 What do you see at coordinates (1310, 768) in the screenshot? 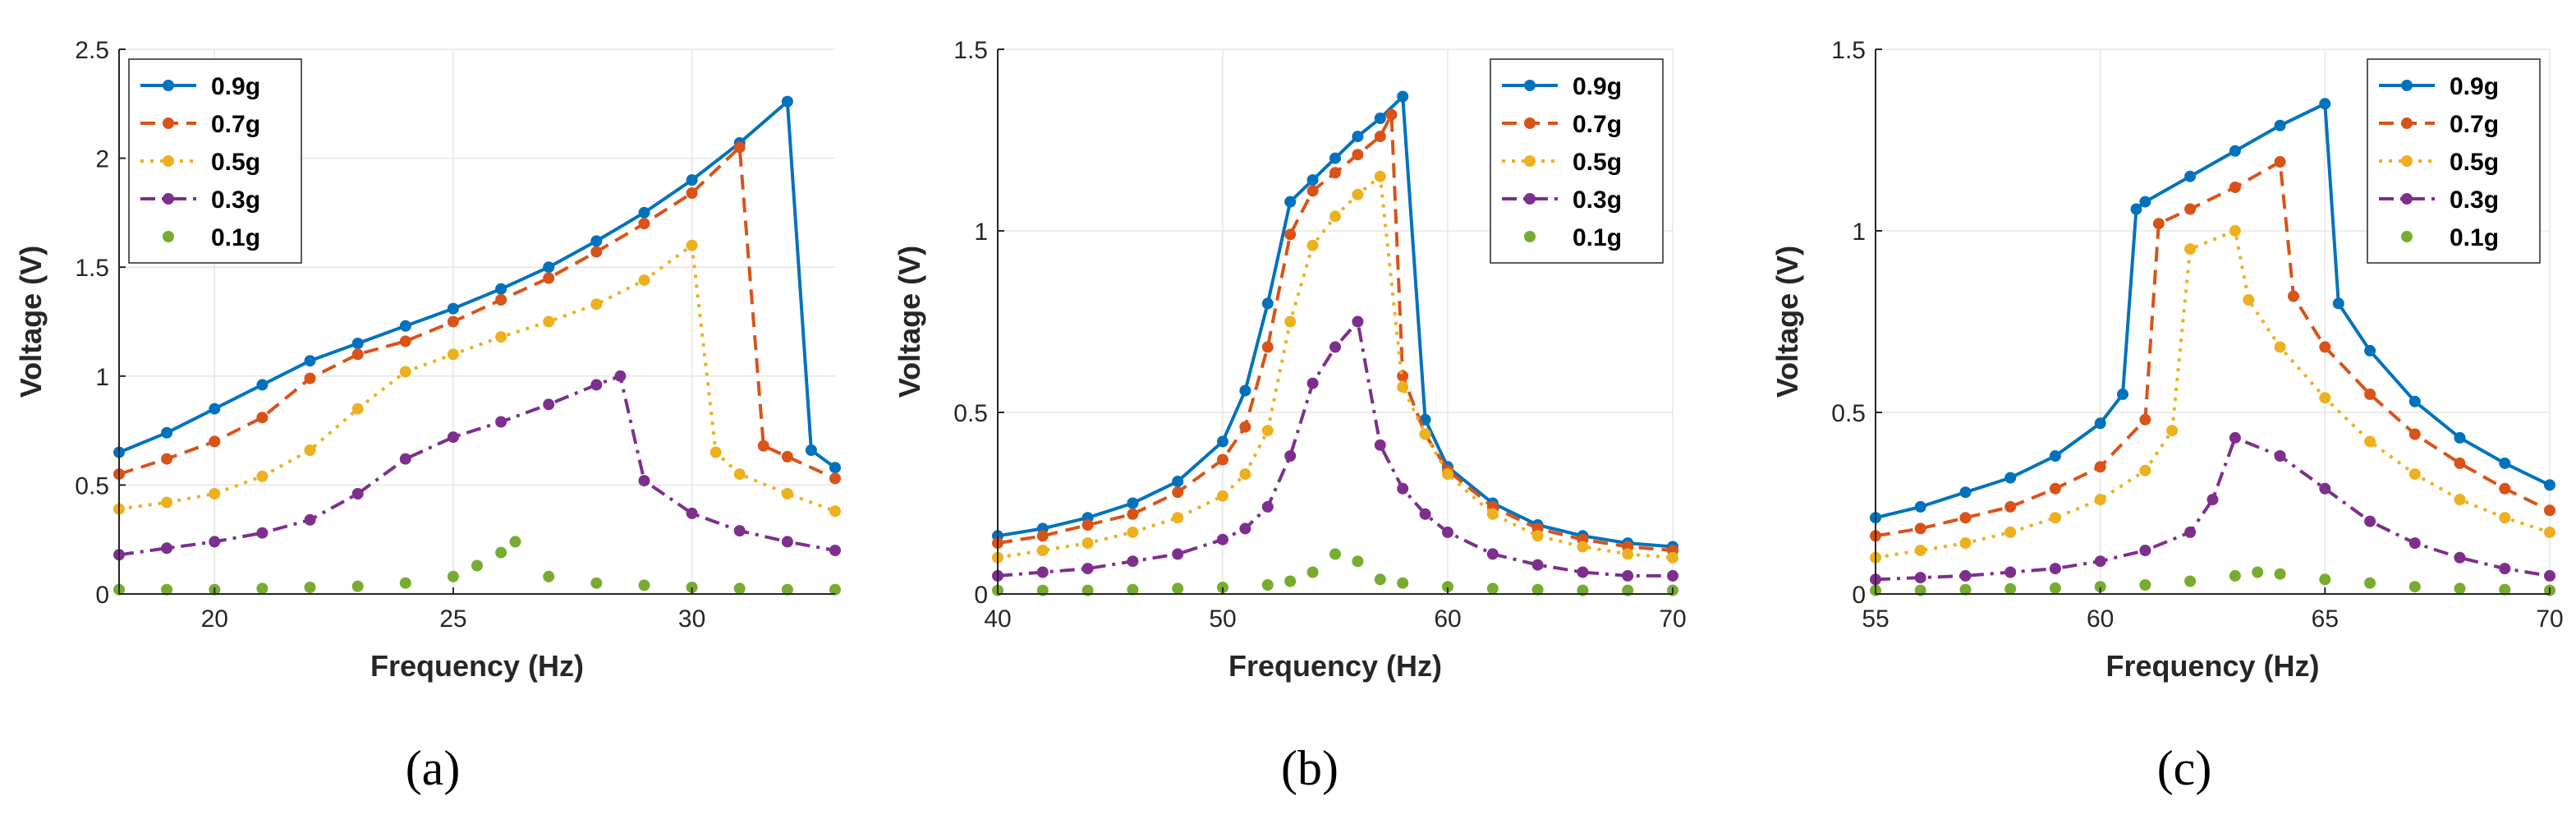
I see `panel-label: (b)` at bounding box center [1310, 768].